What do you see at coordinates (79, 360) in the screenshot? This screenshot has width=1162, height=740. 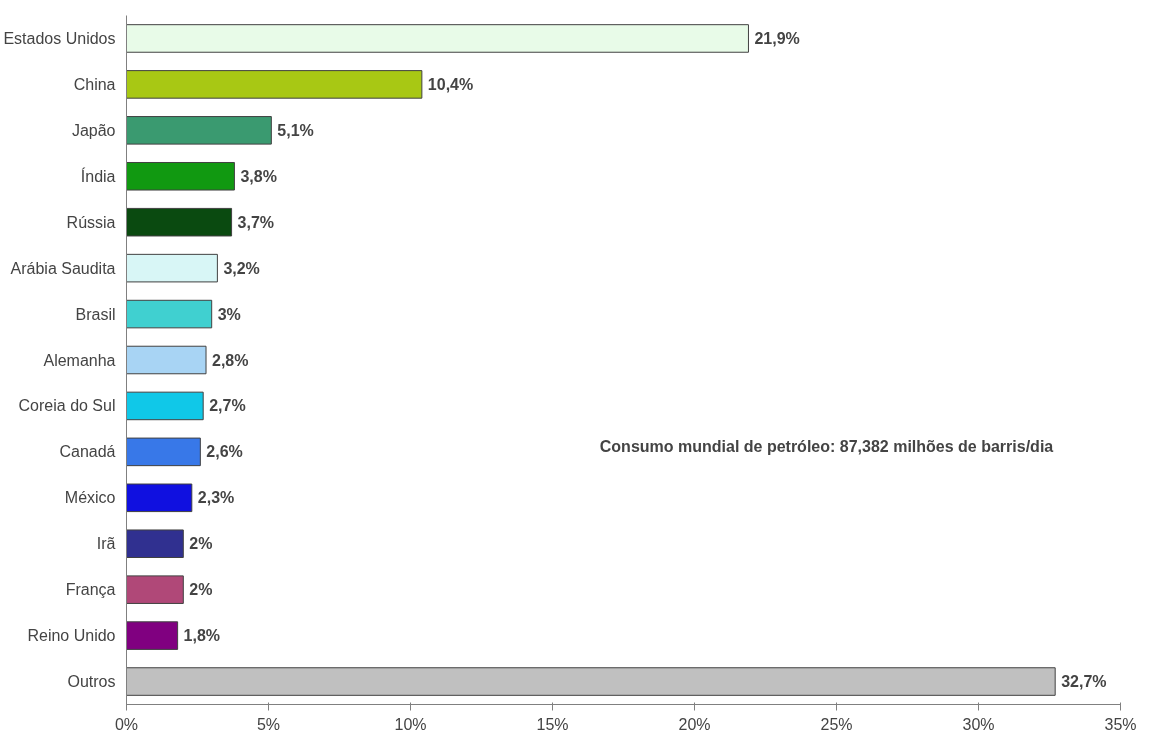 I see `y-tick-label: Alemanha` at bounding box center [79, 360].